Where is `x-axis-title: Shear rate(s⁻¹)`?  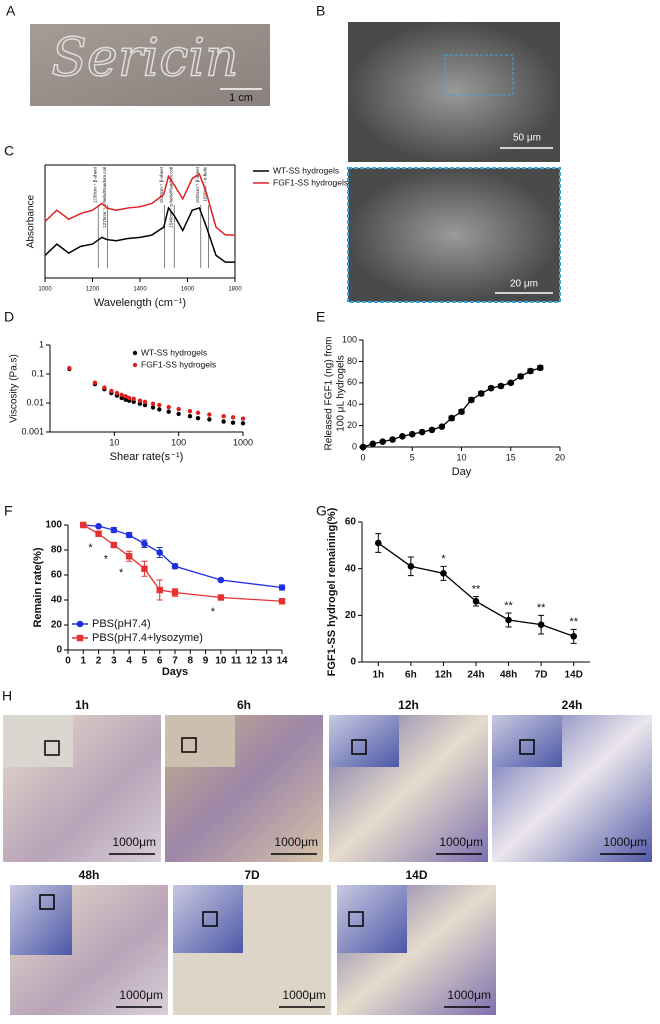
x-axis-title: Shear rate(s⁻¹) is located at coordinates (147, 457).